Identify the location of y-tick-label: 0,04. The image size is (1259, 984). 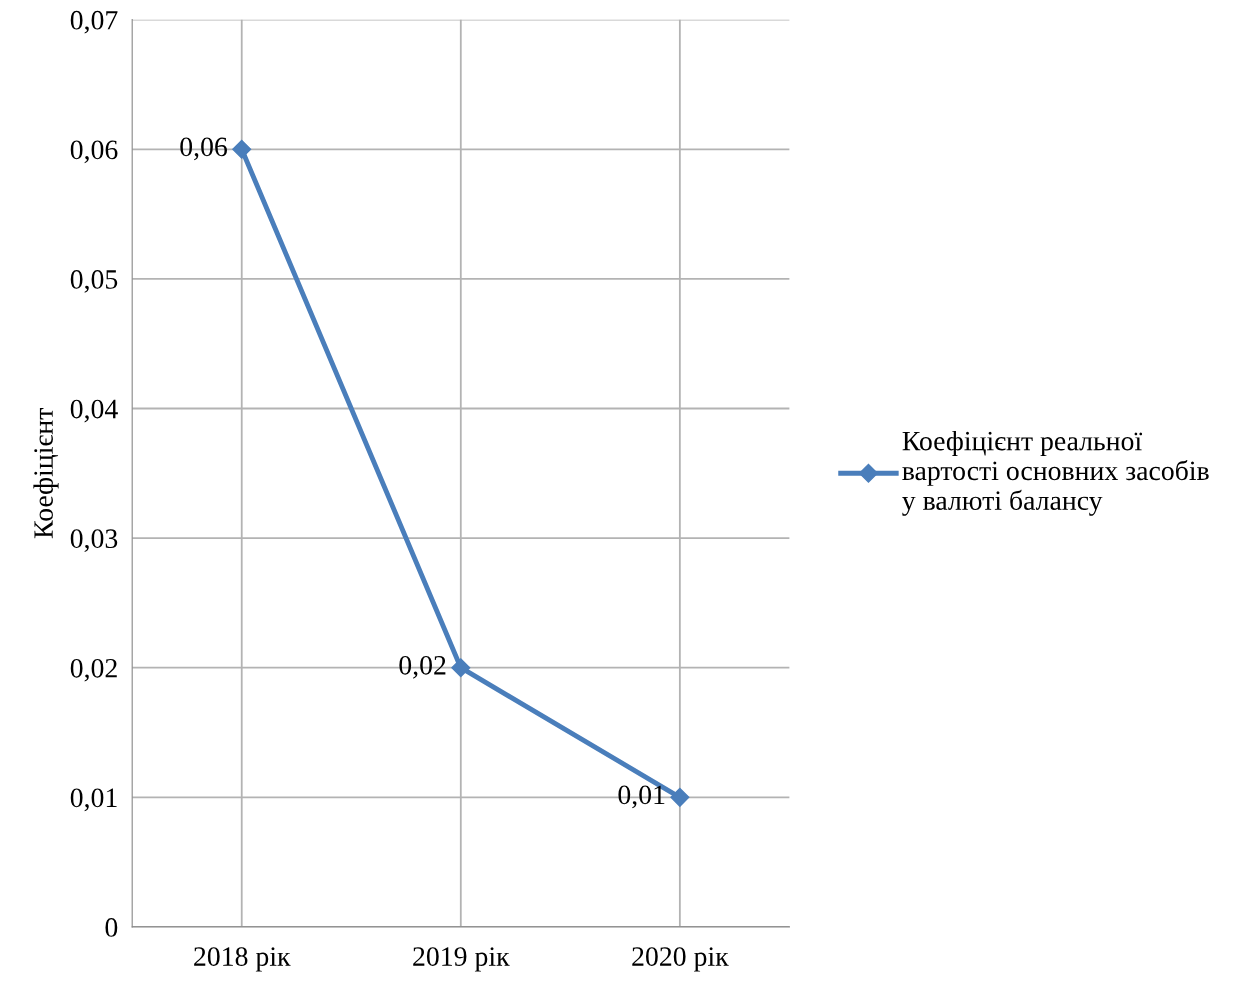
(94, 411).